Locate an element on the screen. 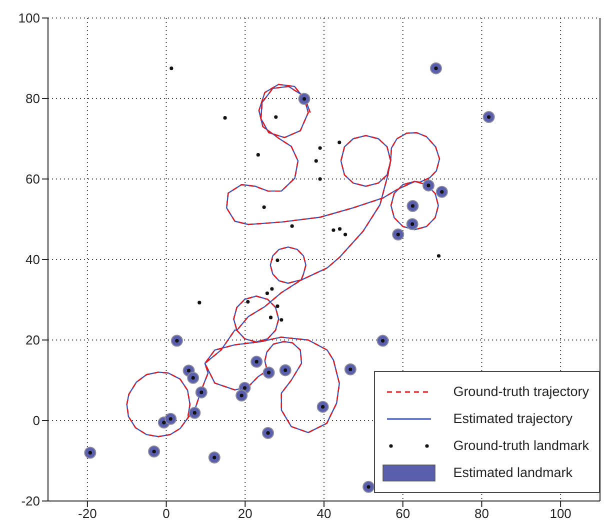  y-tick-label: 0 is located at coordinates (36, 420).